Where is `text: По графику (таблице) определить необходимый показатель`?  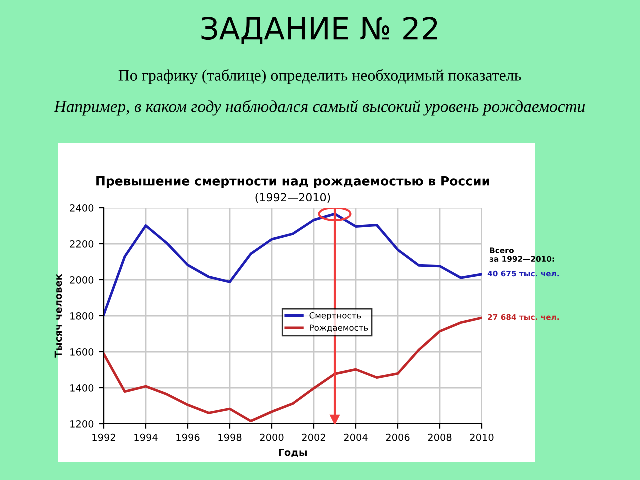 text: По графику (таблице) определить необходимый показатель is located at coordinates (320, 76).